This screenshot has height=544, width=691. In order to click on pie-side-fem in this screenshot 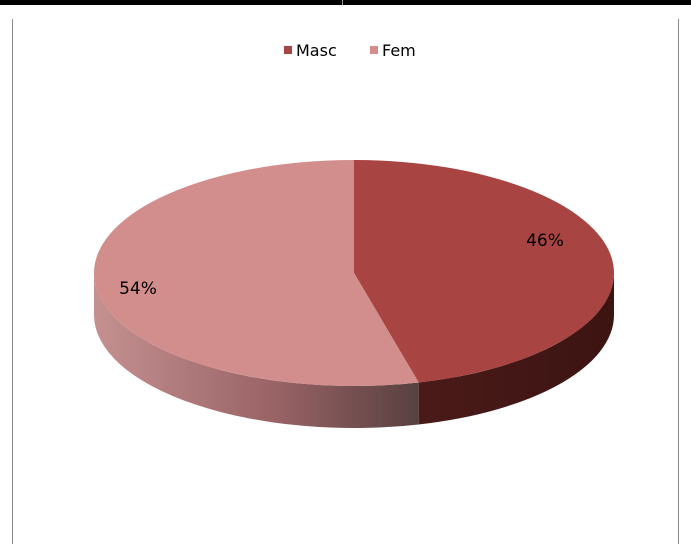, I will do `click(256, 350)`.